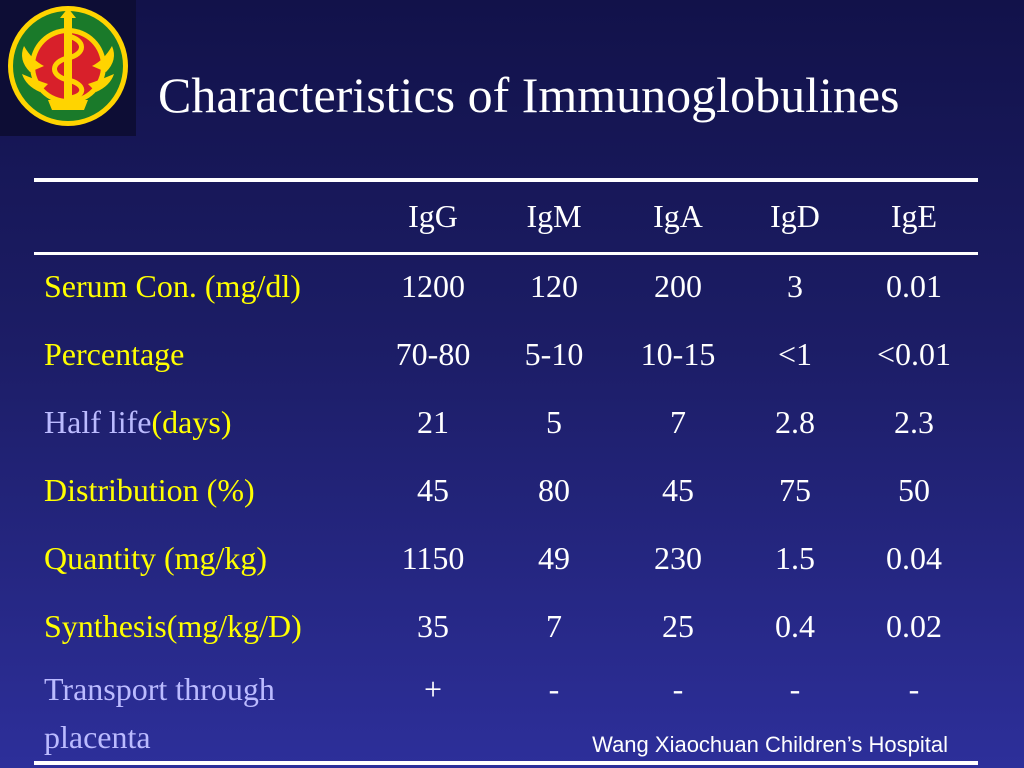  I want to click on cell-igm: 5, so click(554, 422).